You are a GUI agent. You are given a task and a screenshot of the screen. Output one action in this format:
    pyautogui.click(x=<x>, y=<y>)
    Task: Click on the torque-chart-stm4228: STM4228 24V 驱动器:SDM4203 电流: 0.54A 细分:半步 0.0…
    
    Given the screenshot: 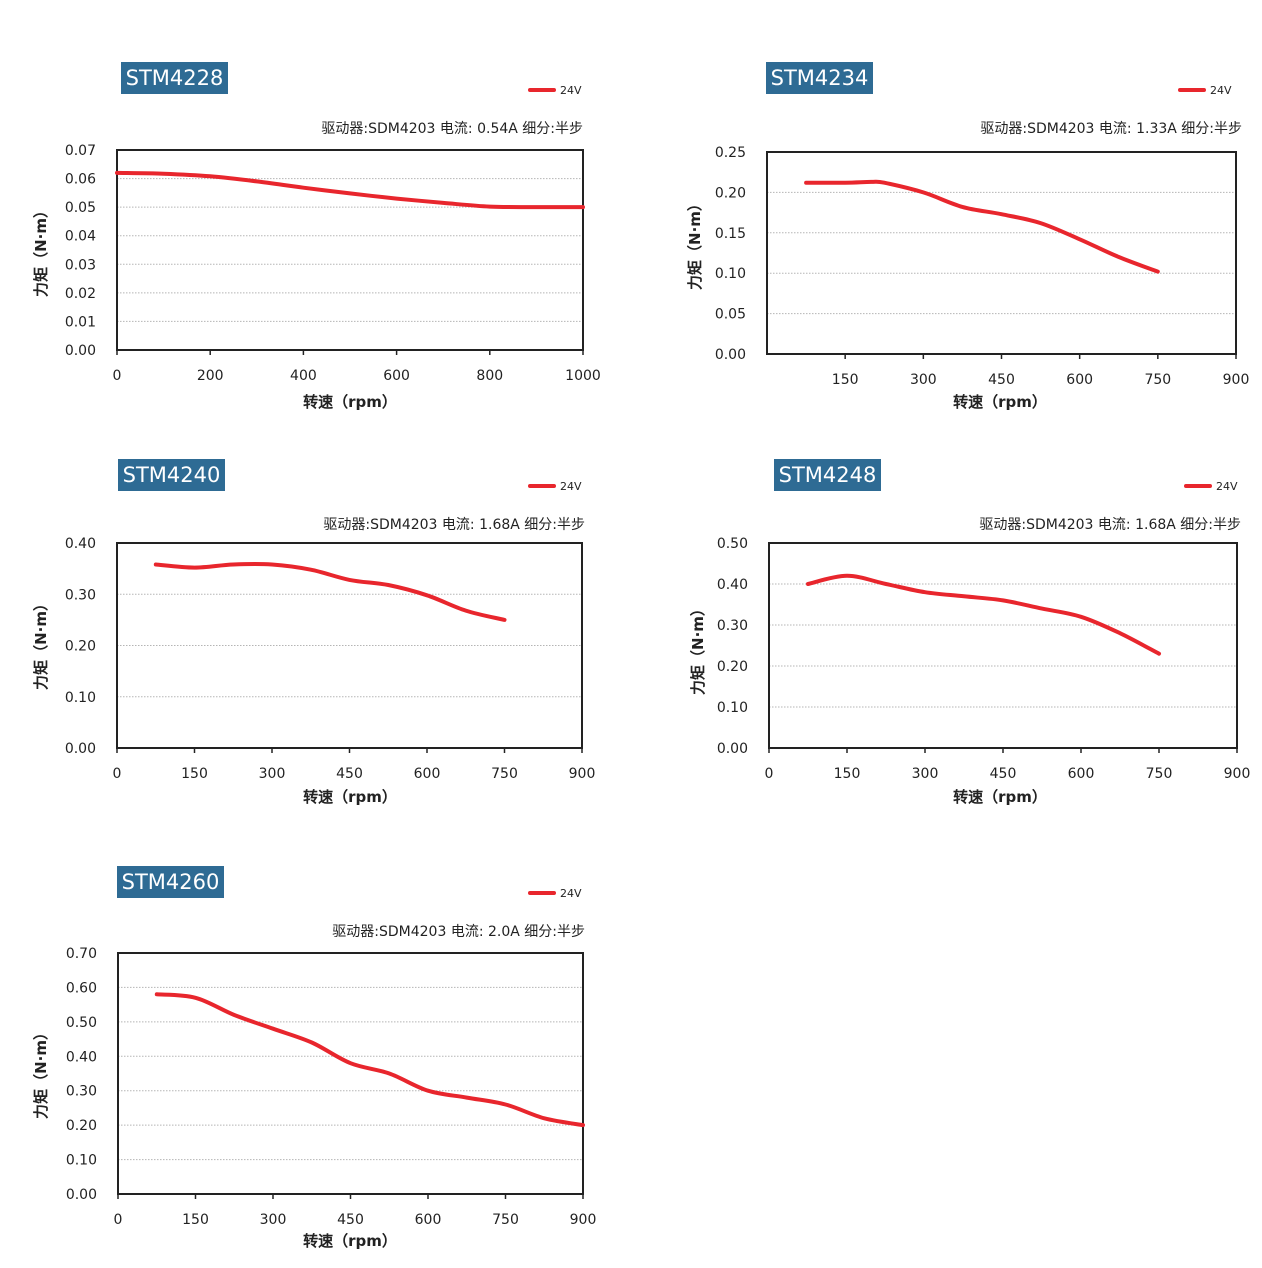 What is the action you would take?
    pyautogui.click(x=316, y=236)
    